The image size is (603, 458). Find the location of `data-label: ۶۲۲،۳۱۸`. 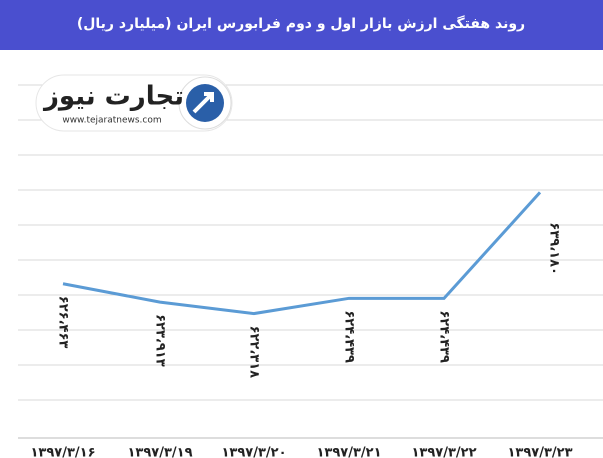

data-label: ۶۲۲،۳۱۸ is located at coordinates (254, 352).